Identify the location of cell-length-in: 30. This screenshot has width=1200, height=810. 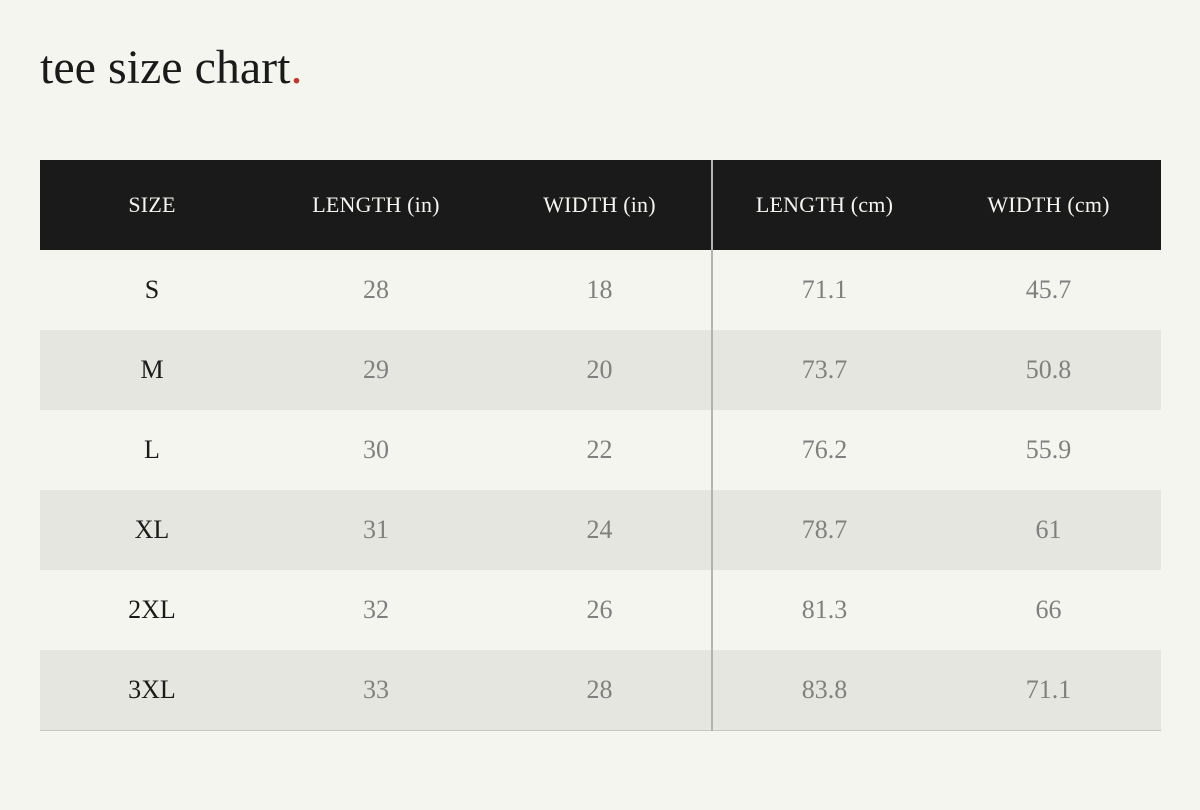
(376, 449).